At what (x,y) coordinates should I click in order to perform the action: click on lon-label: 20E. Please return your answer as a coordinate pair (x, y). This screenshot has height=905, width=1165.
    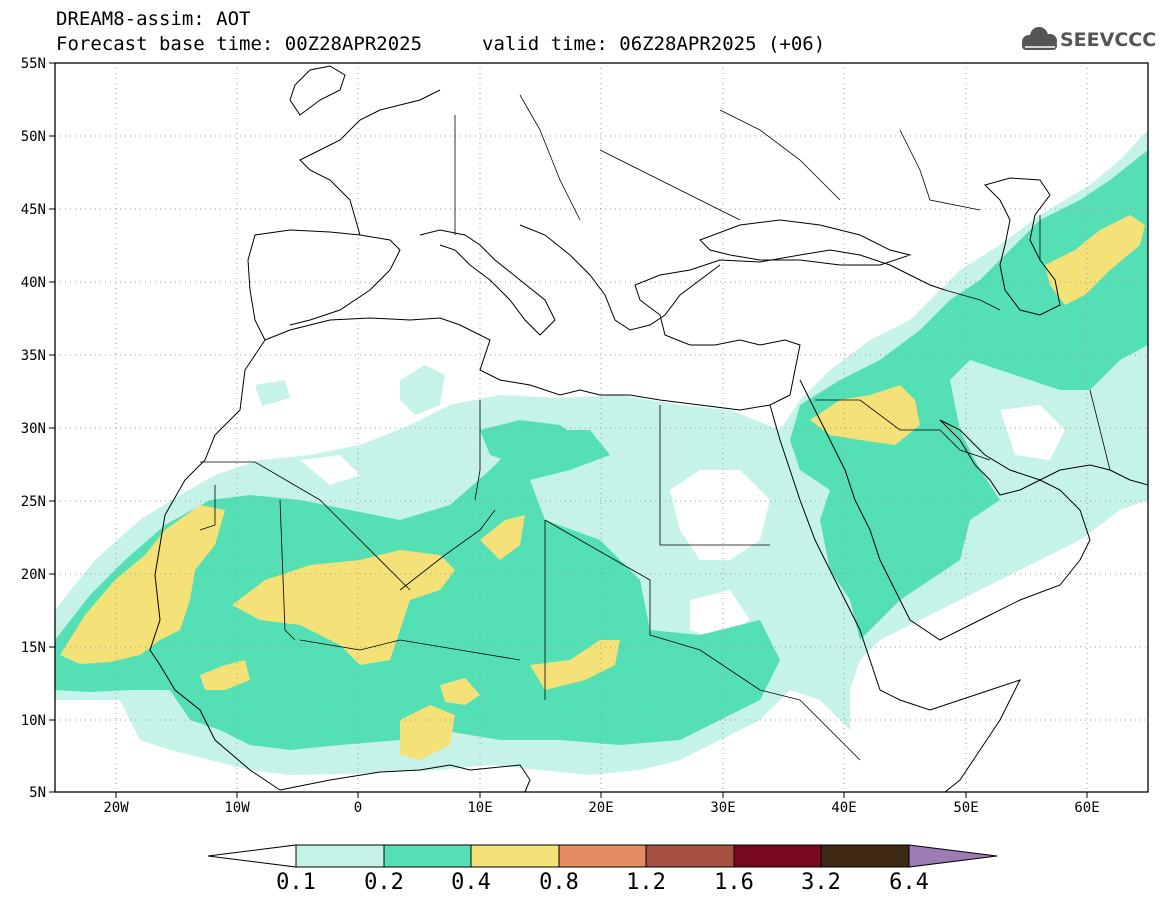
    Looking at the image, I should click on (601, 808).